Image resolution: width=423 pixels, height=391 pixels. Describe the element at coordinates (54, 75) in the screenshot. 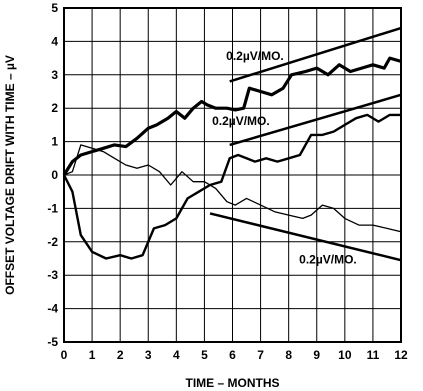

I see `y-tick-label: 3` at that location.